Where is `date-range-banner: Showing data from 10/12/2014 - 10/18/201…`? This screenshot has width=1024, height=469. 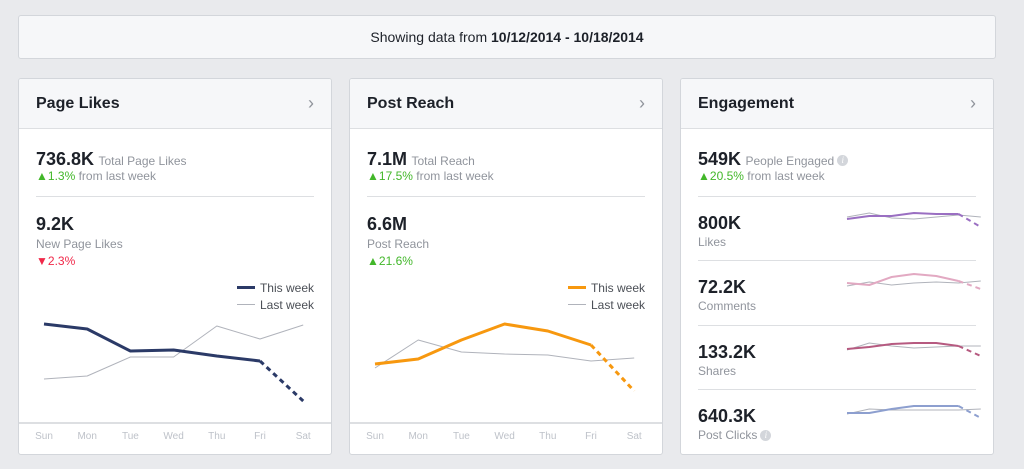
date-range-banner: Showing data from 10/12/2014 - 10/18/201… is located at coordinates (507, 37).